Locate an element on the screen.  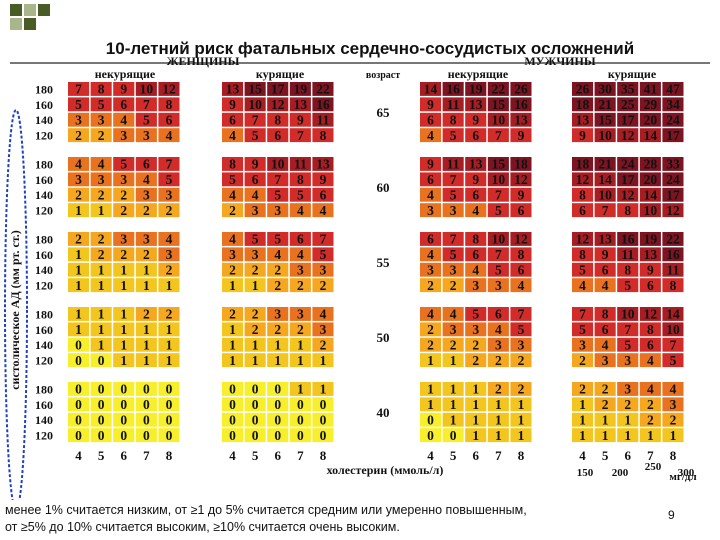
cell-value: 19 is located at coordinates (301, 89).